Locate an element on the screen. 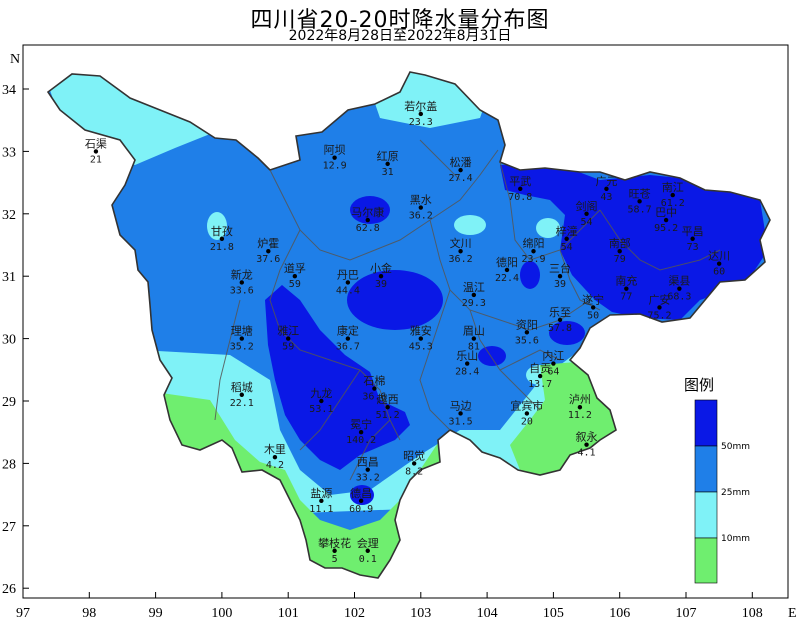 The image size is (800, 625). station: 泸州 11.2 is located at coordinates (580, 407).